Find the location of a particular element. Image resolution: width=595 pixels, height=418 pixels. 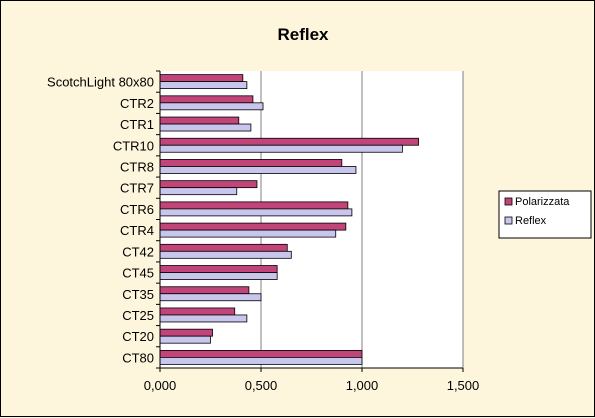

category-label-5: CTR7 is located at coordinates (137, 188).